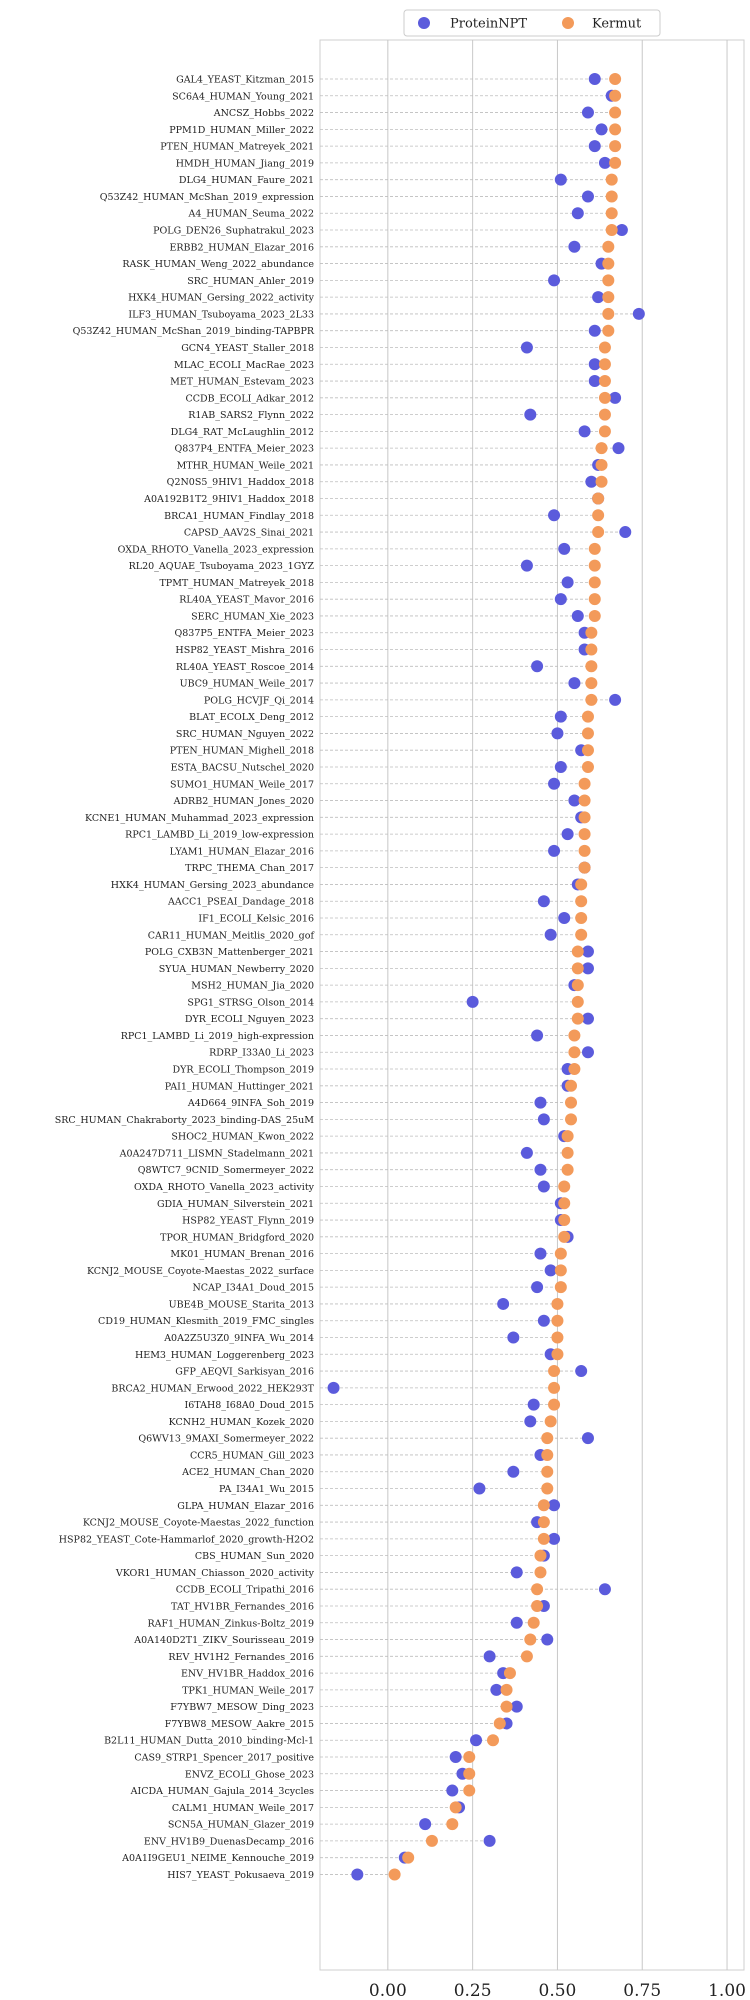  Describe the element at coordinates (248, 1221) in the screenshot. I see `y-tick-label: HSP82_YEAST_Flynn_2019` at that location.